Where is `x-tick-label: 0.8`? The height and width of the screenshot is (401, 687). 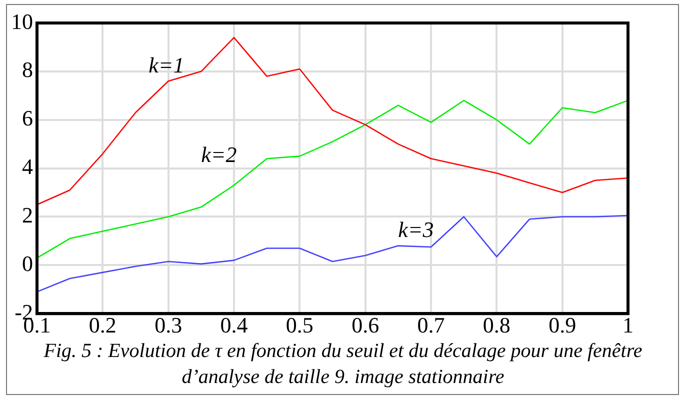 x-tick-label: 0.8 is located at coordinates (496, 325).